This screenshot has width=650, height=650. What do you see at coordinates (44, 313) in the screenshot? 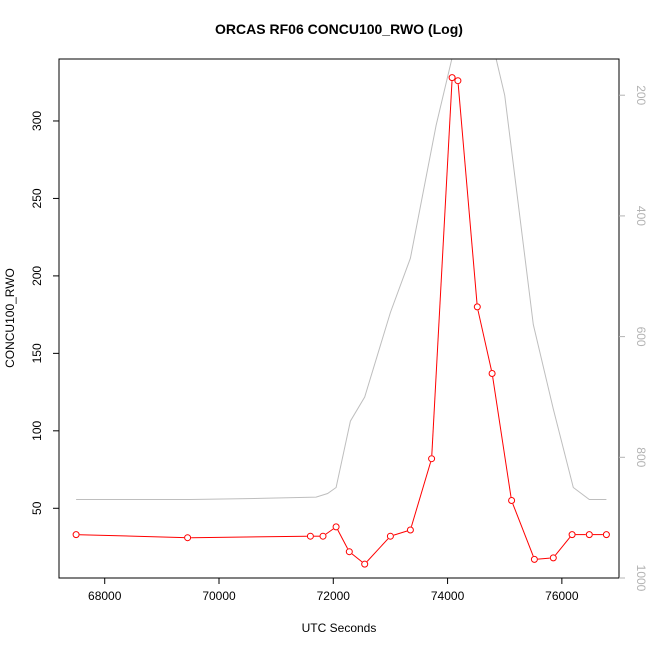
I see `y-axis-left: 50 100 150 200 250 300` at bounding box center [44, 313].